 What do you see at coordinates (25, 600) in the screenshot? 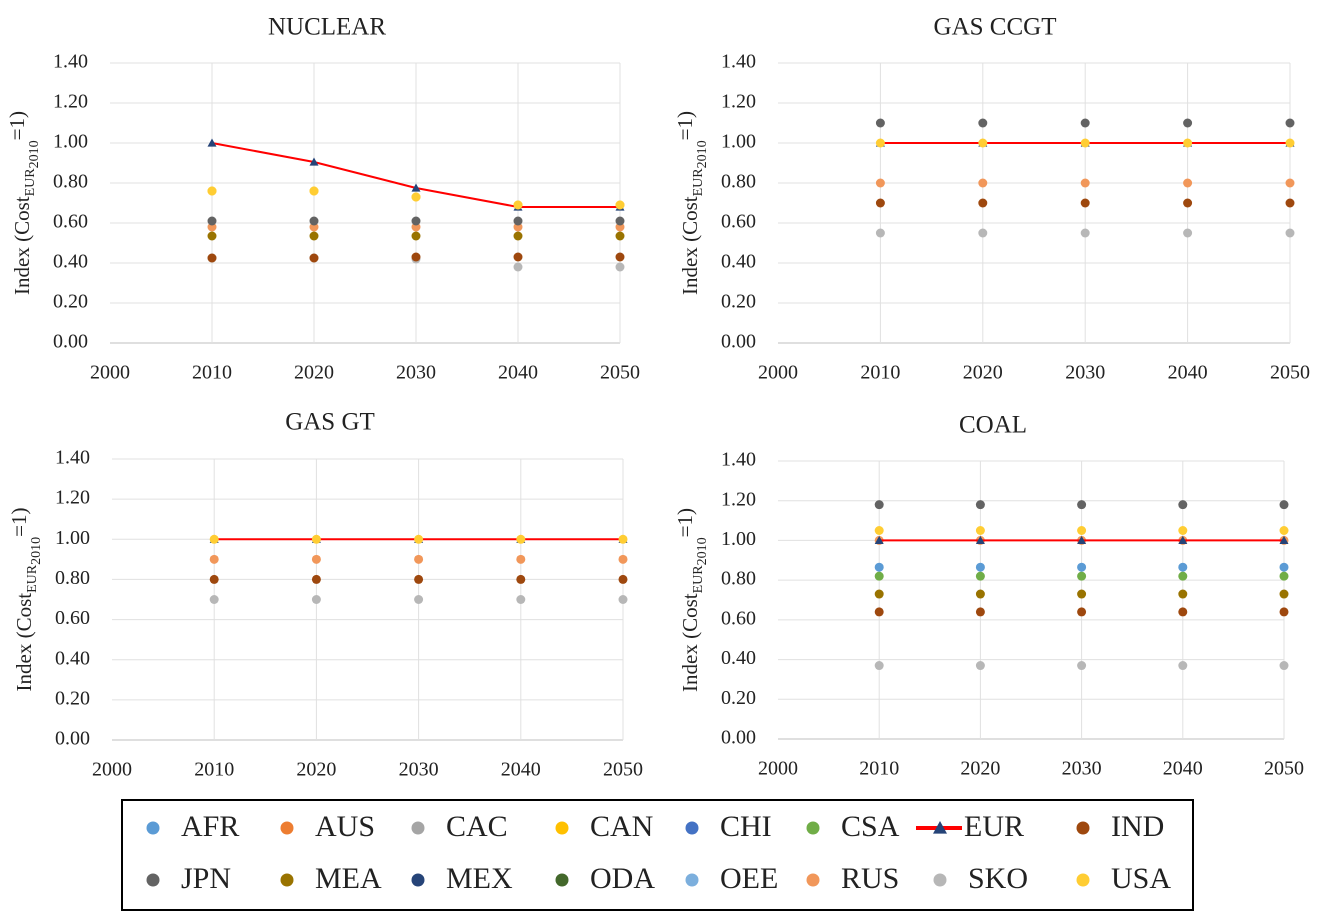
I see `y-axis-label: Index (CostEUR2010=1)` at bounding box center [25, 600].